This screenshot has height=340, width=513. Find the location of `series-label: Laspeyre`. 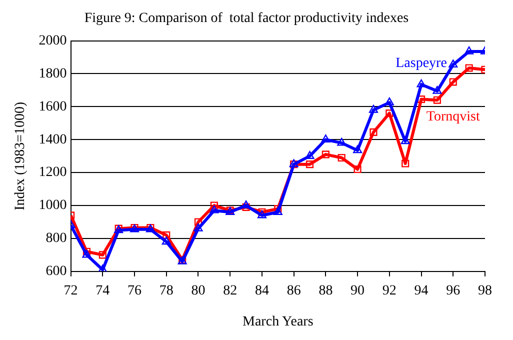

series-label: Laspeyre is located at coordinates (421, 64).